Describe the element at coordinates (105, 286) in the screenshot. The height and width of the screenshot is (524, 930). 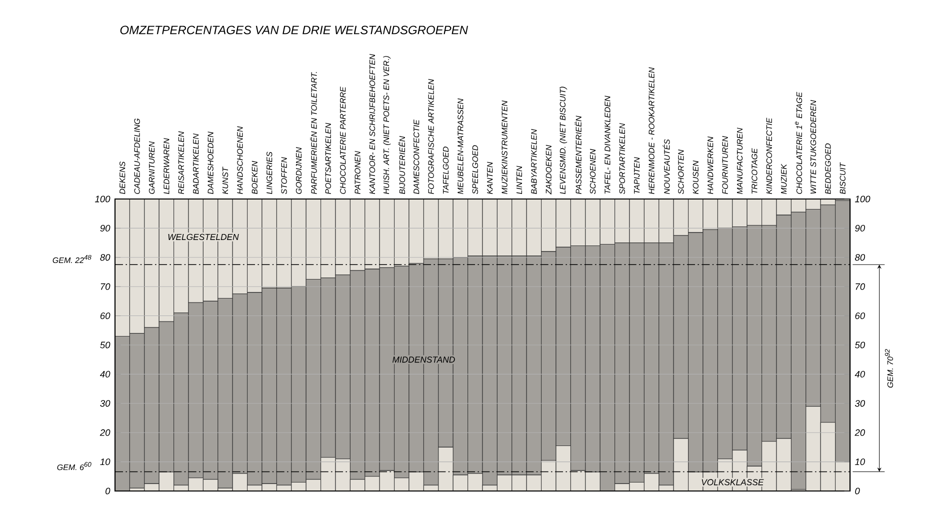
I see `y-tick-label: 70` at that location.